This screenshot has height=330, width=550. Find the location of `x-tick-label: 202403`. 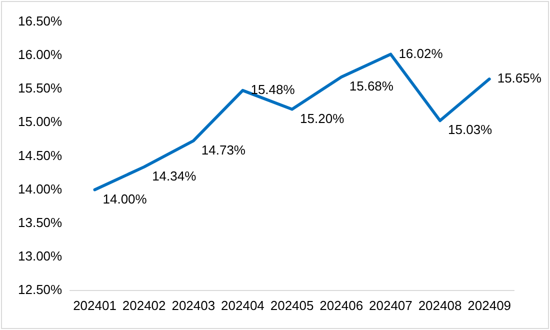

x-tick-label: 202403 is located at coordinates (194, 305).